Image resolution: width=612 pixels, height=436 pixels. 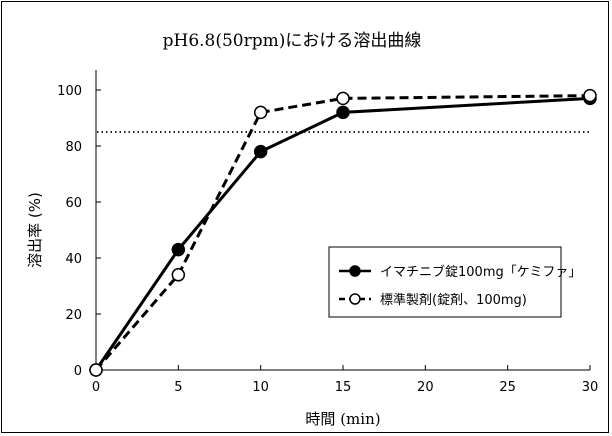 What do you see at coordinates (480, 272) in the screenshot?
I see `legend-label-series-1: イマチニブ錠100mg「ケミファ」` at bounding box center [480, 272].